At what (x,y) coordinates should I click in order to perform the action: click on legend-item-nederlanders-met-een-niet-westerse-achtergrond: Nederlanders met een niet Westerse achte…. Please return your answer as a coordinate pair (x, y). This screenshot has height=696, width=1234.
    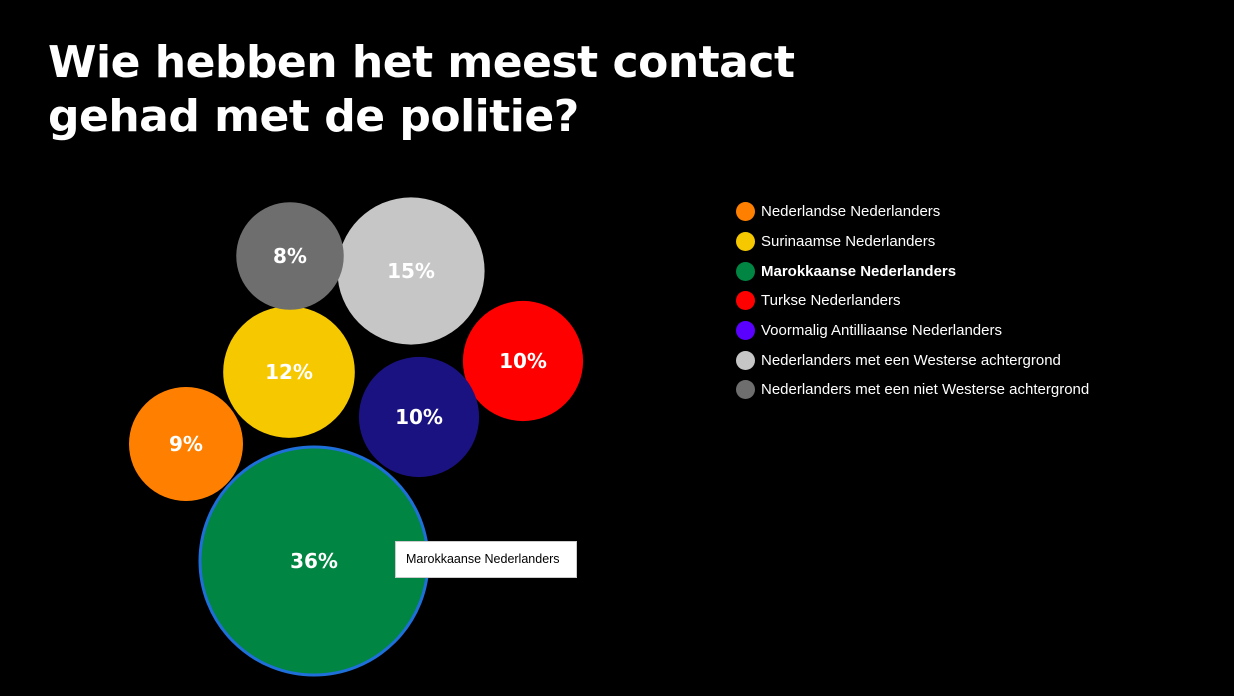
    Looking at the image, I should click on (912, 390).